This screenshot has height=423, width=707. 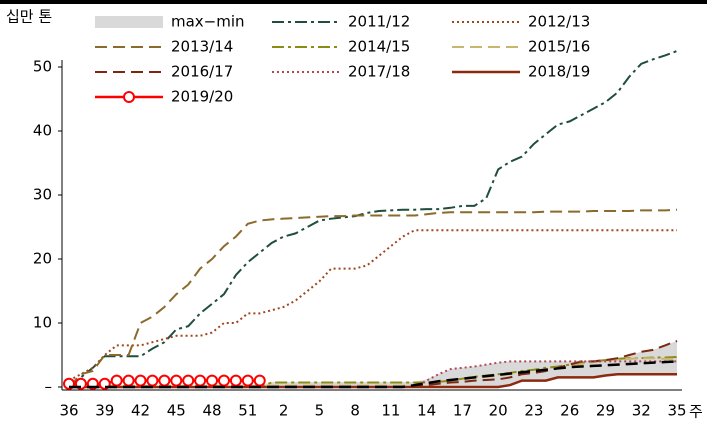 I want to click on x-tick-label: 20, so click(x=498, y=411).